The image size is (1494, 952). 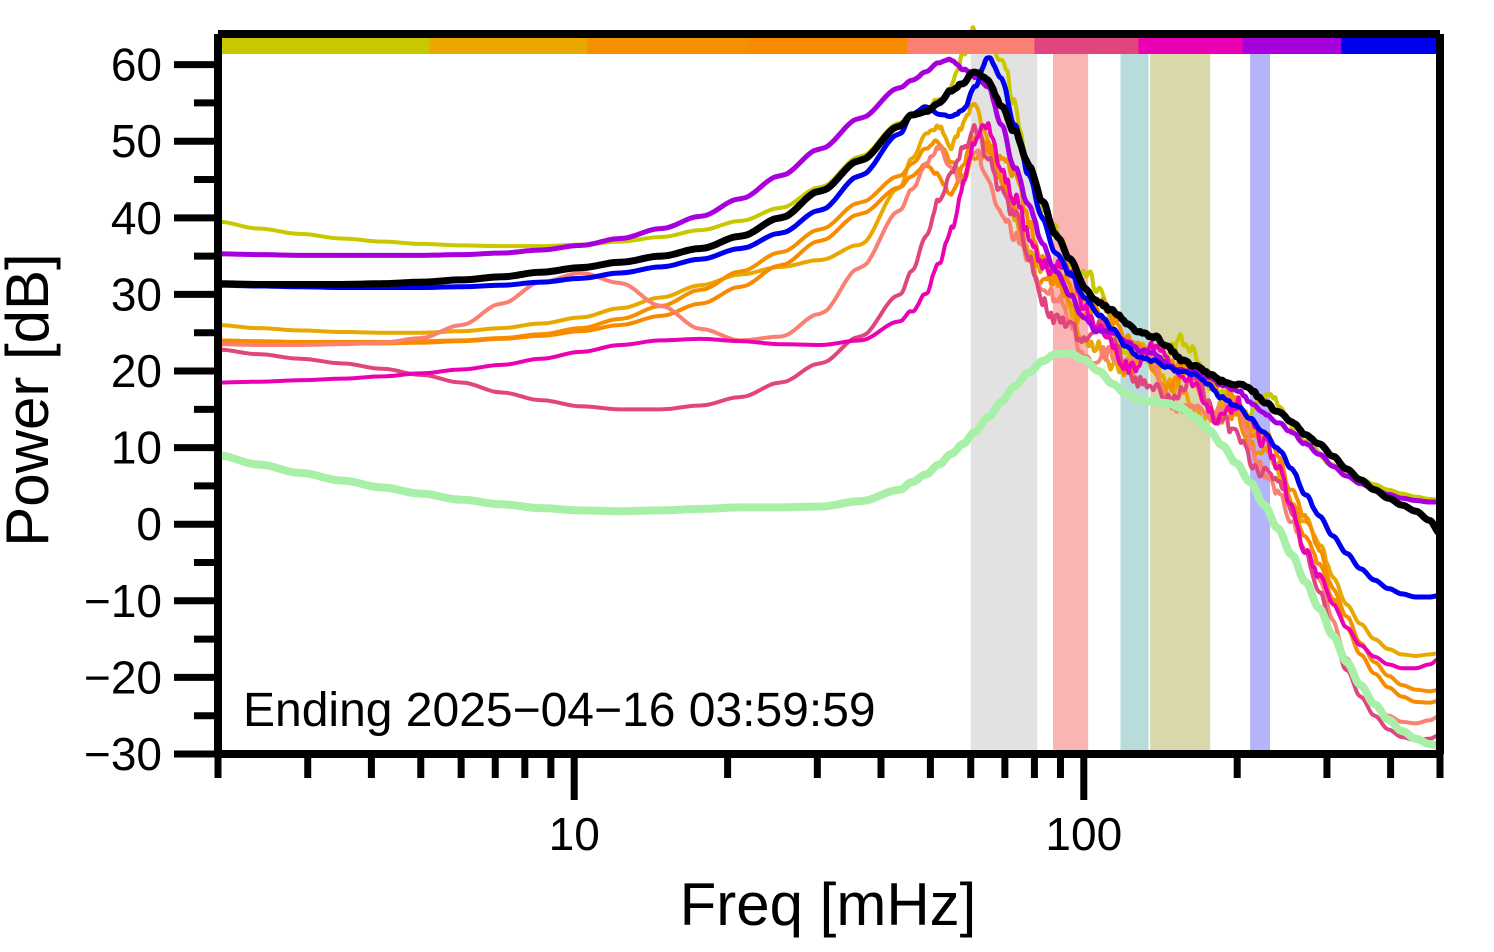 What do you see at coordinates (196, 409) in the screenshot?
I see `y-axis-ticks` at bounding box center [196, 409].